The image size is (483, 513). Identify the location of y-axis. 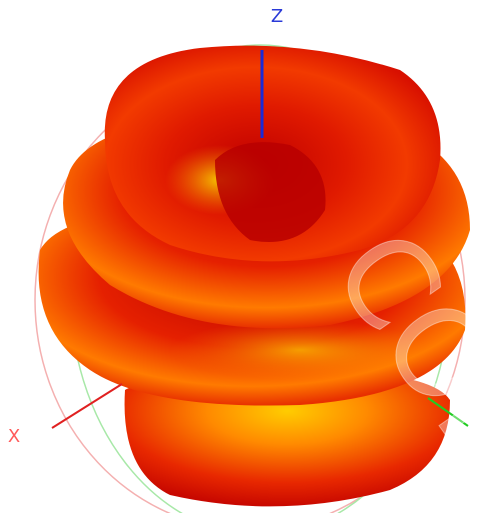
(448, 412).